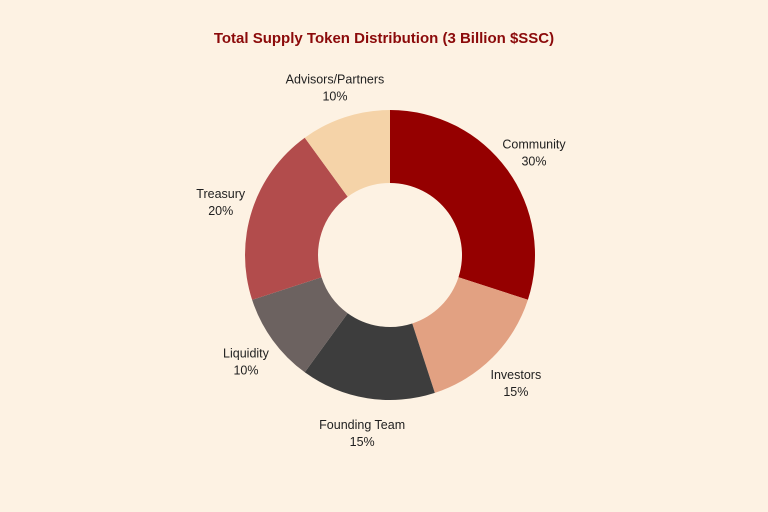 This screenshot has width=768, height=512. Describe the element at coordinates (362, 425) in the screenshot. I see `slice-label-founding-team: Founding Team` at that location.